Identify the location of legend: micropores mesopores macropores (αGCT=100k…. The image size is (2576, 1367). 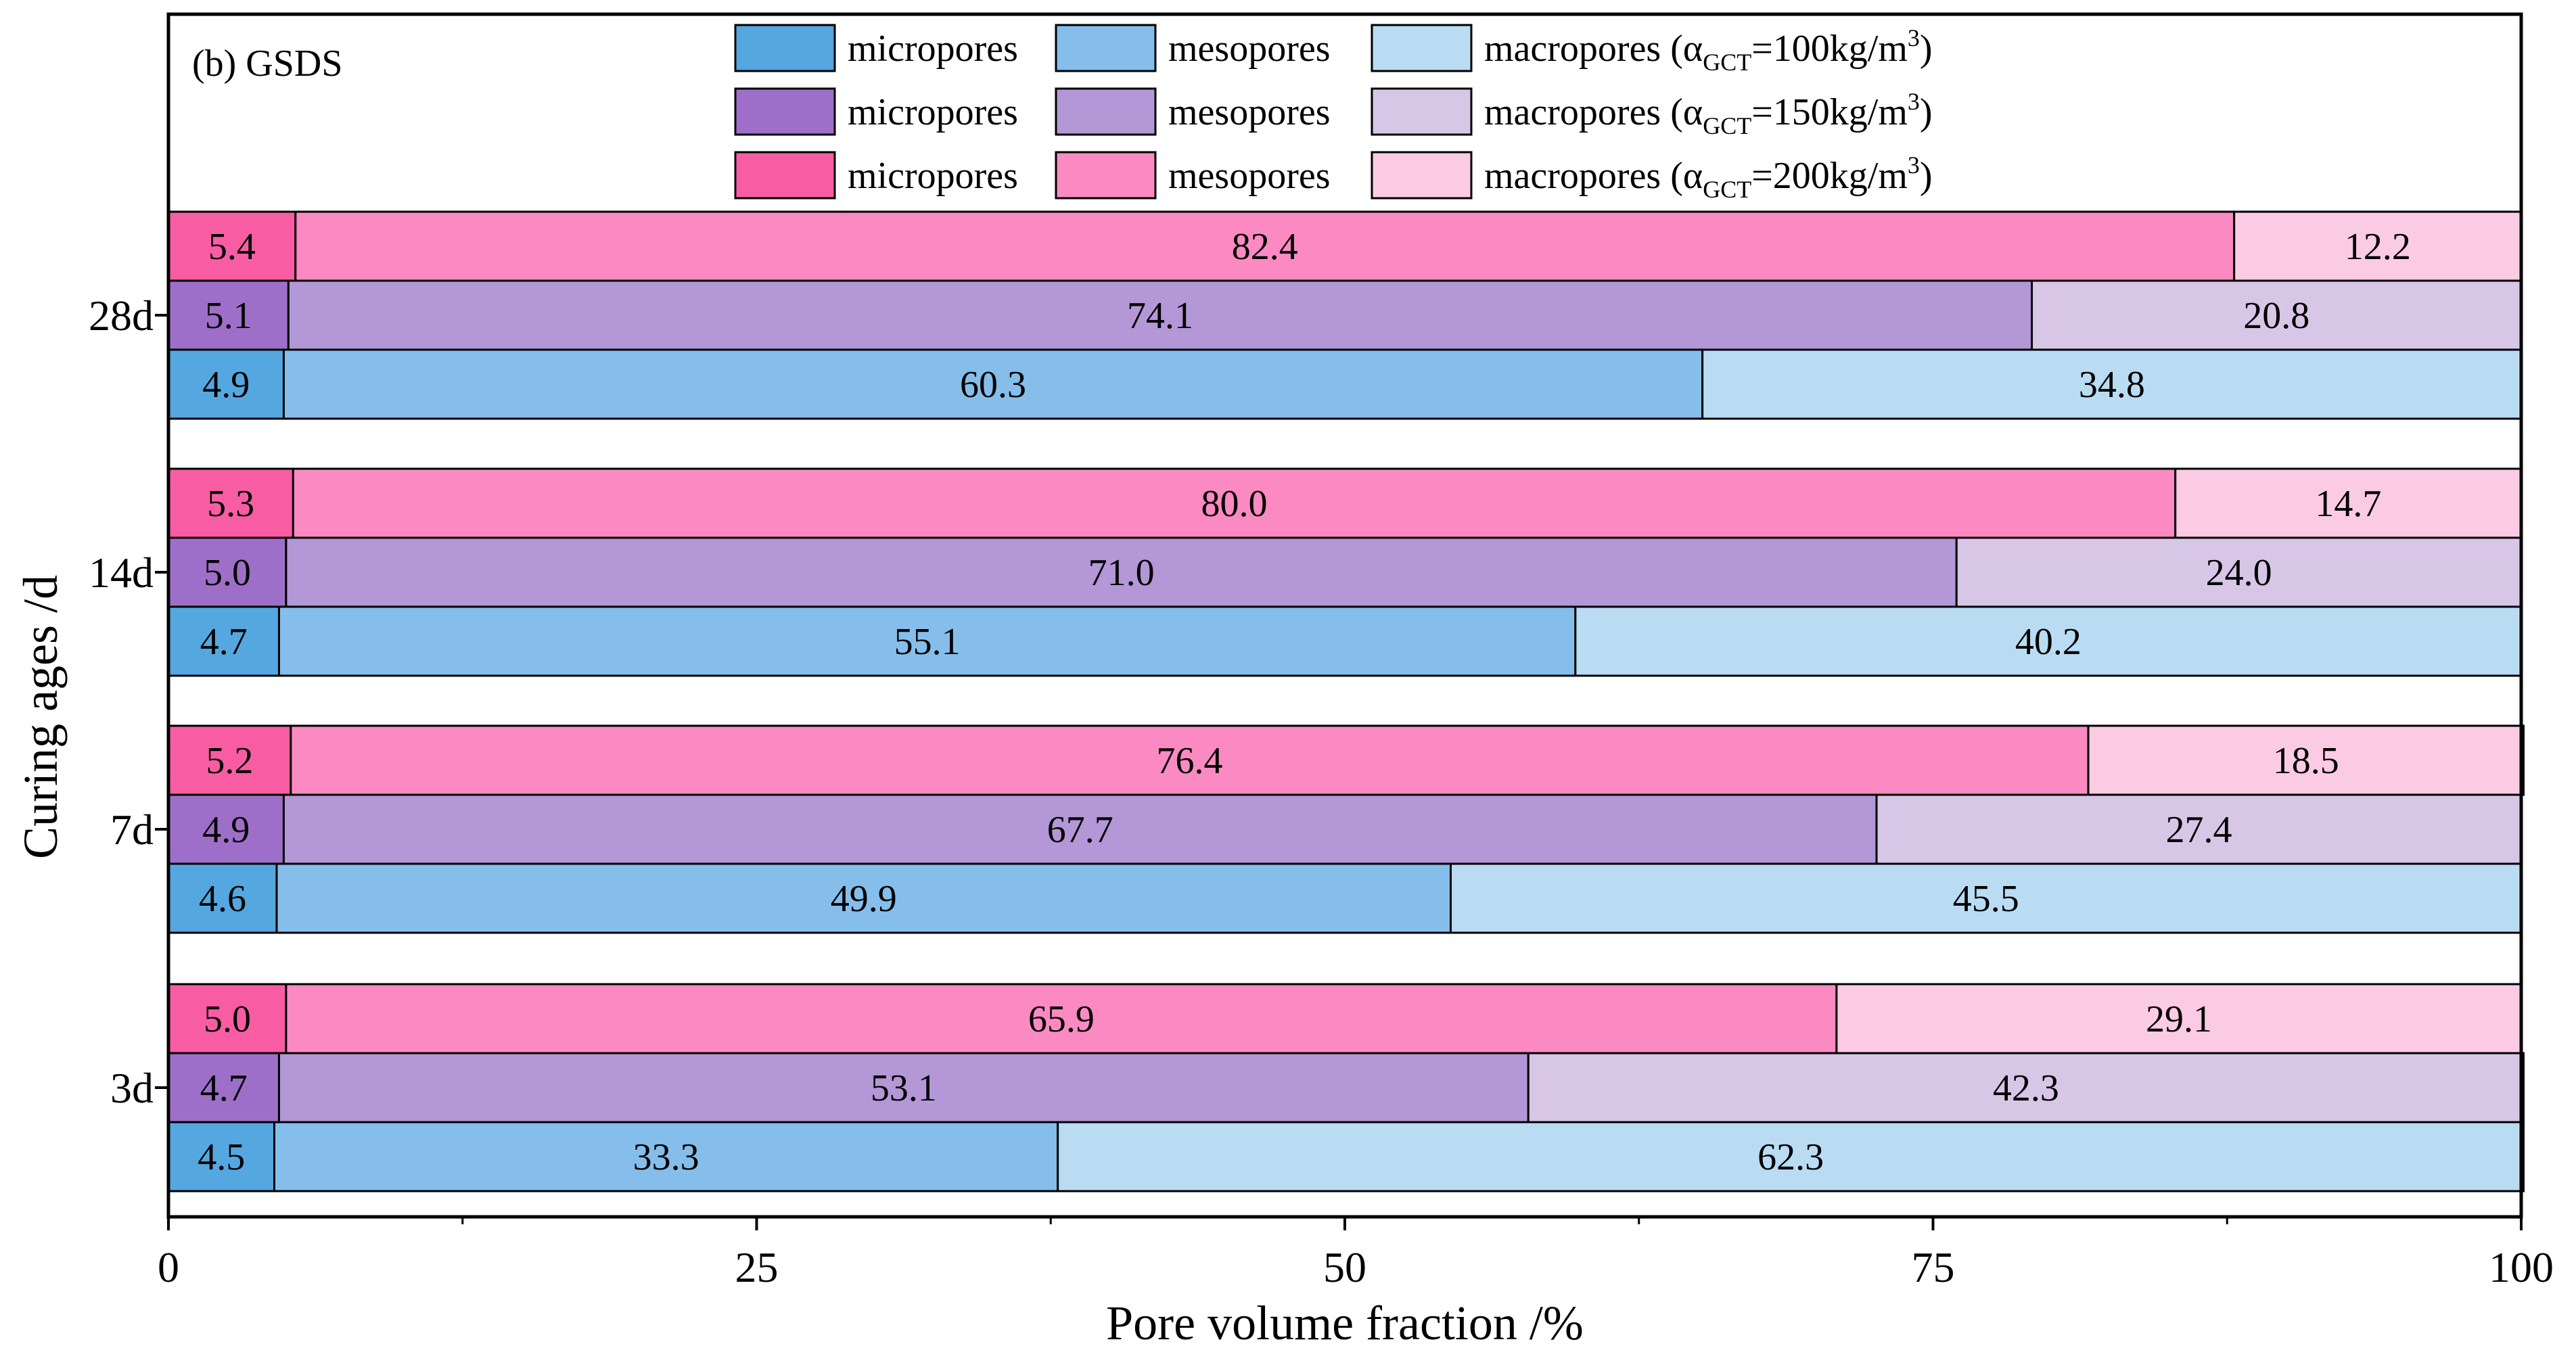
(1333, 113).